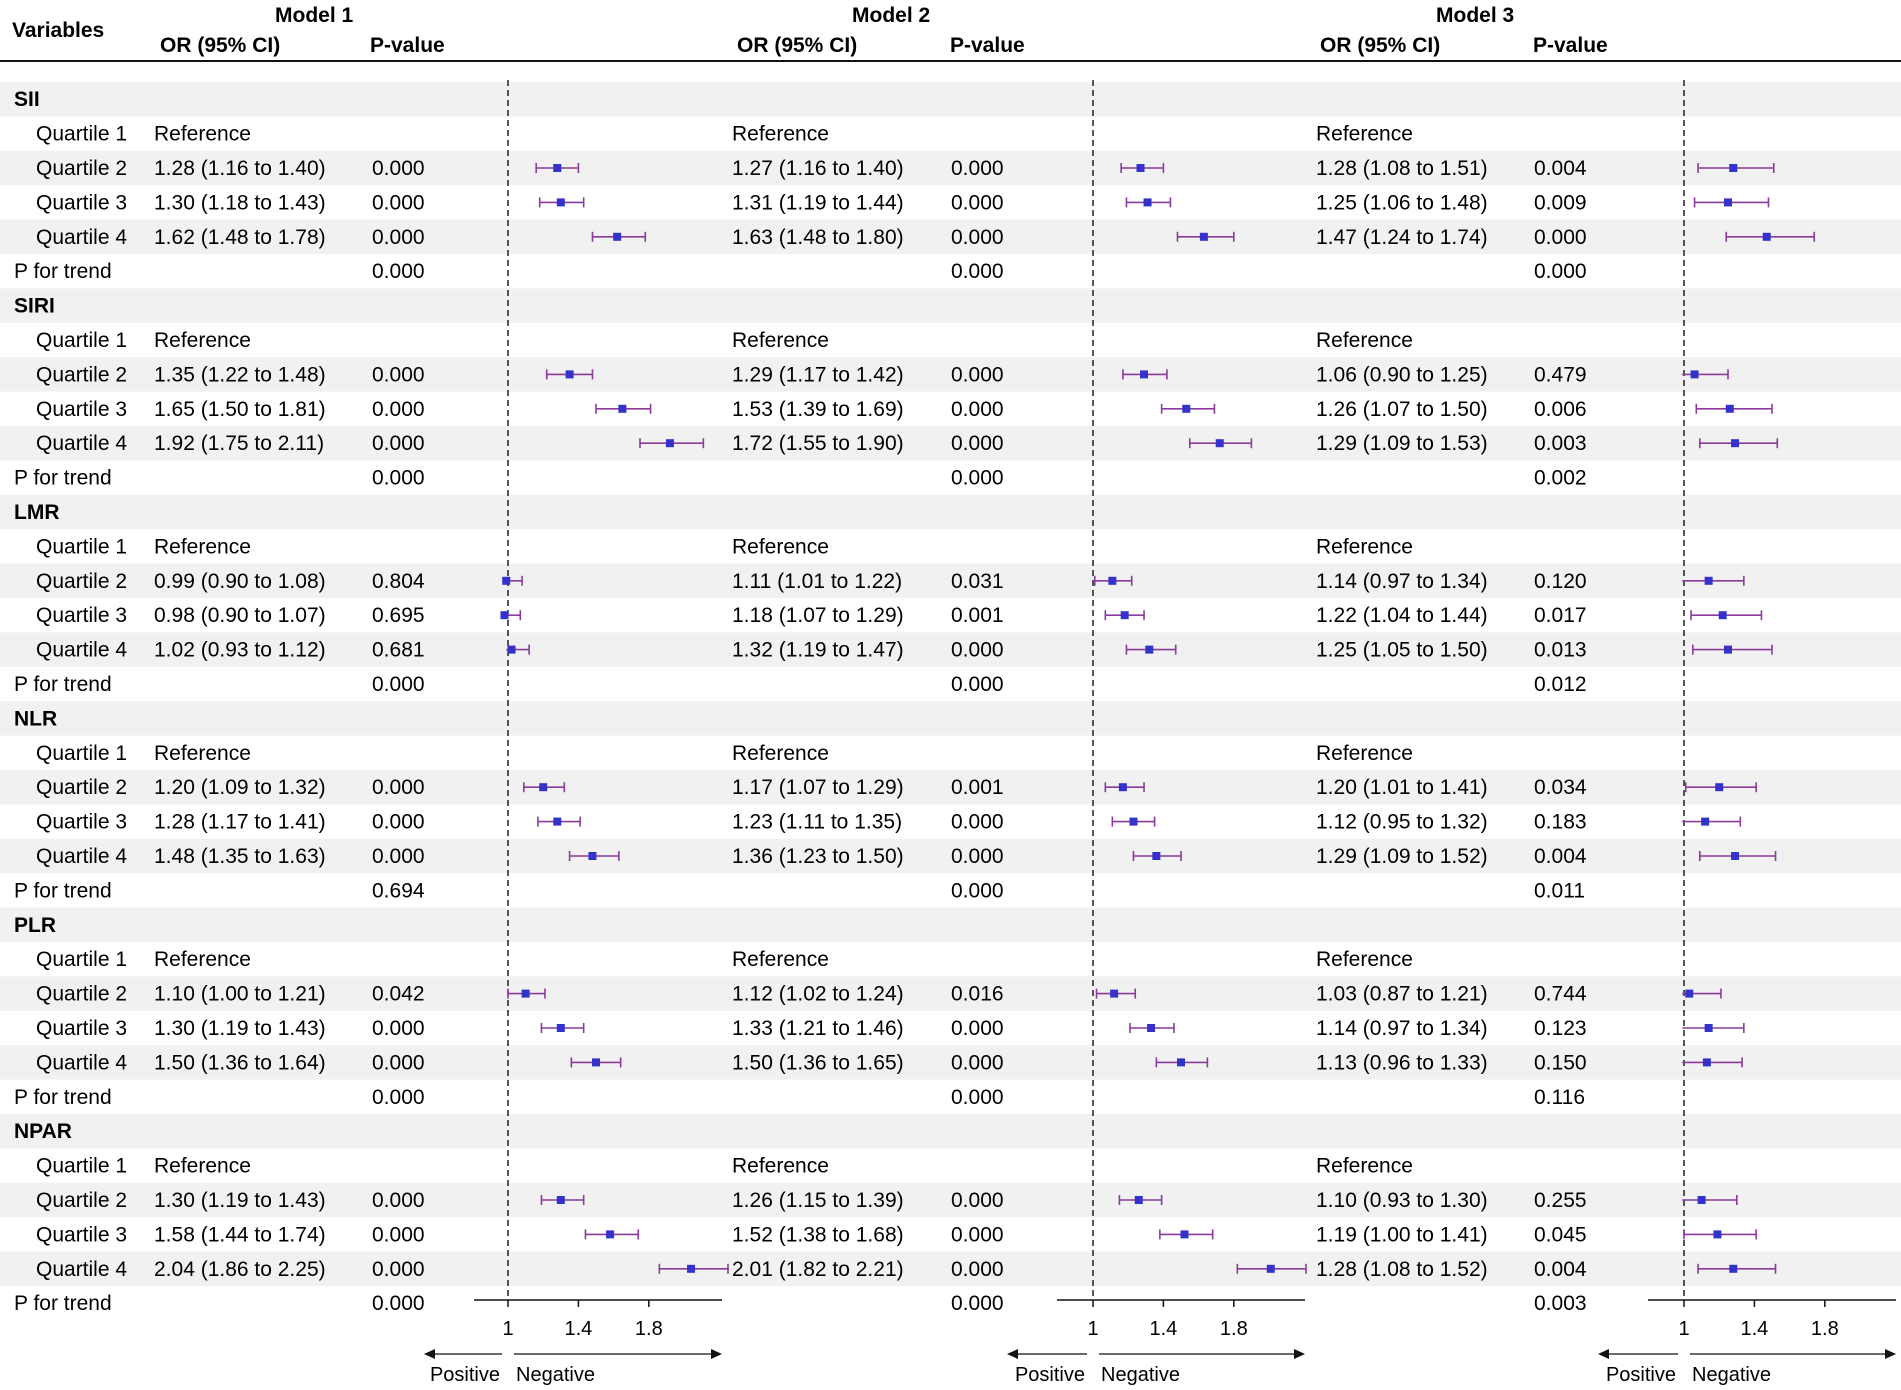 Image resolution: width=1901 pixels, height=1390 pixels. What do you see at coordinates (239, 443) in the screenshot?
I see `or-ci-value: 1.92 (1.75 to 2.11)` at bounding box center [239, 443].